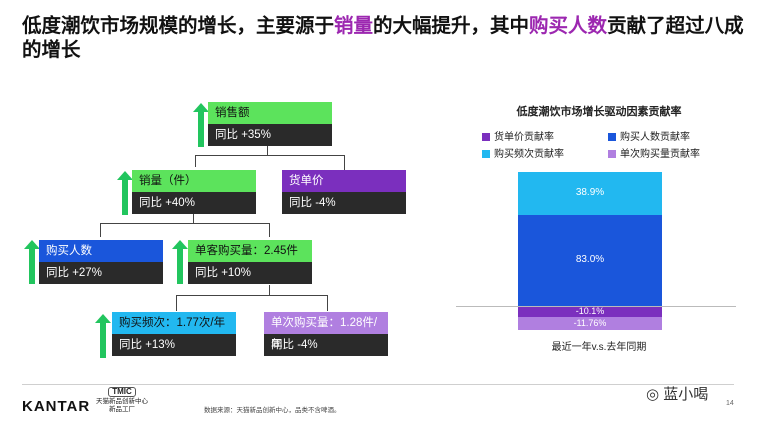  Describe the element at coordinates (272, 410) in the screenshot. I see `data-source-note: 数据来源：天猫新品创新中心，品类不含啤酒。` at that location.